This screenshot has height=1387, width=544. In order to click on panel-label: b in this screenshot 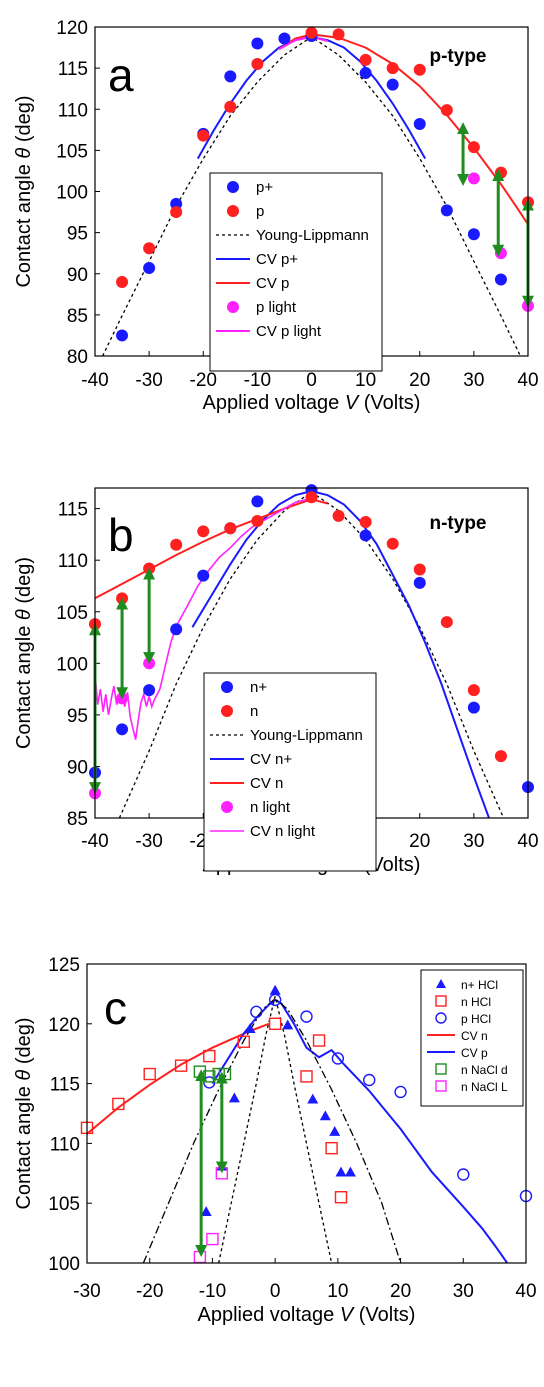, I will do `click(121, 535)`.